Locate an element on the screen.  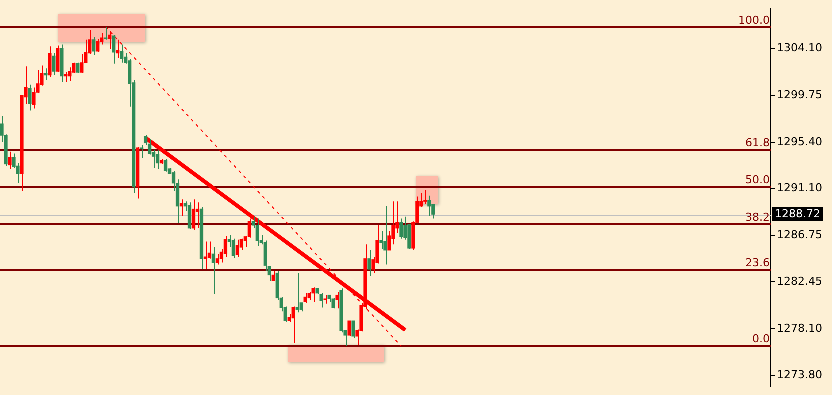
annotation: 38.2 is located at coordinates (758, 217).